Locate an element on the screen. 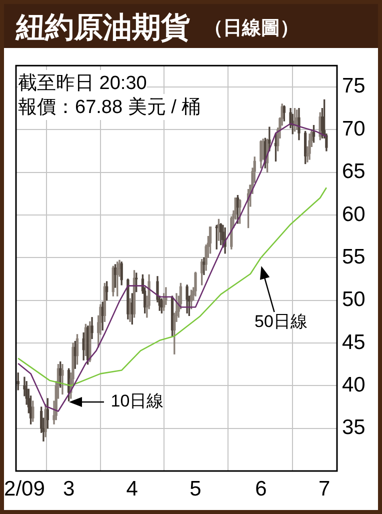 This screenshot has height=514, width=382. y-tick-label: 45 is located at coordinates (354, 342).